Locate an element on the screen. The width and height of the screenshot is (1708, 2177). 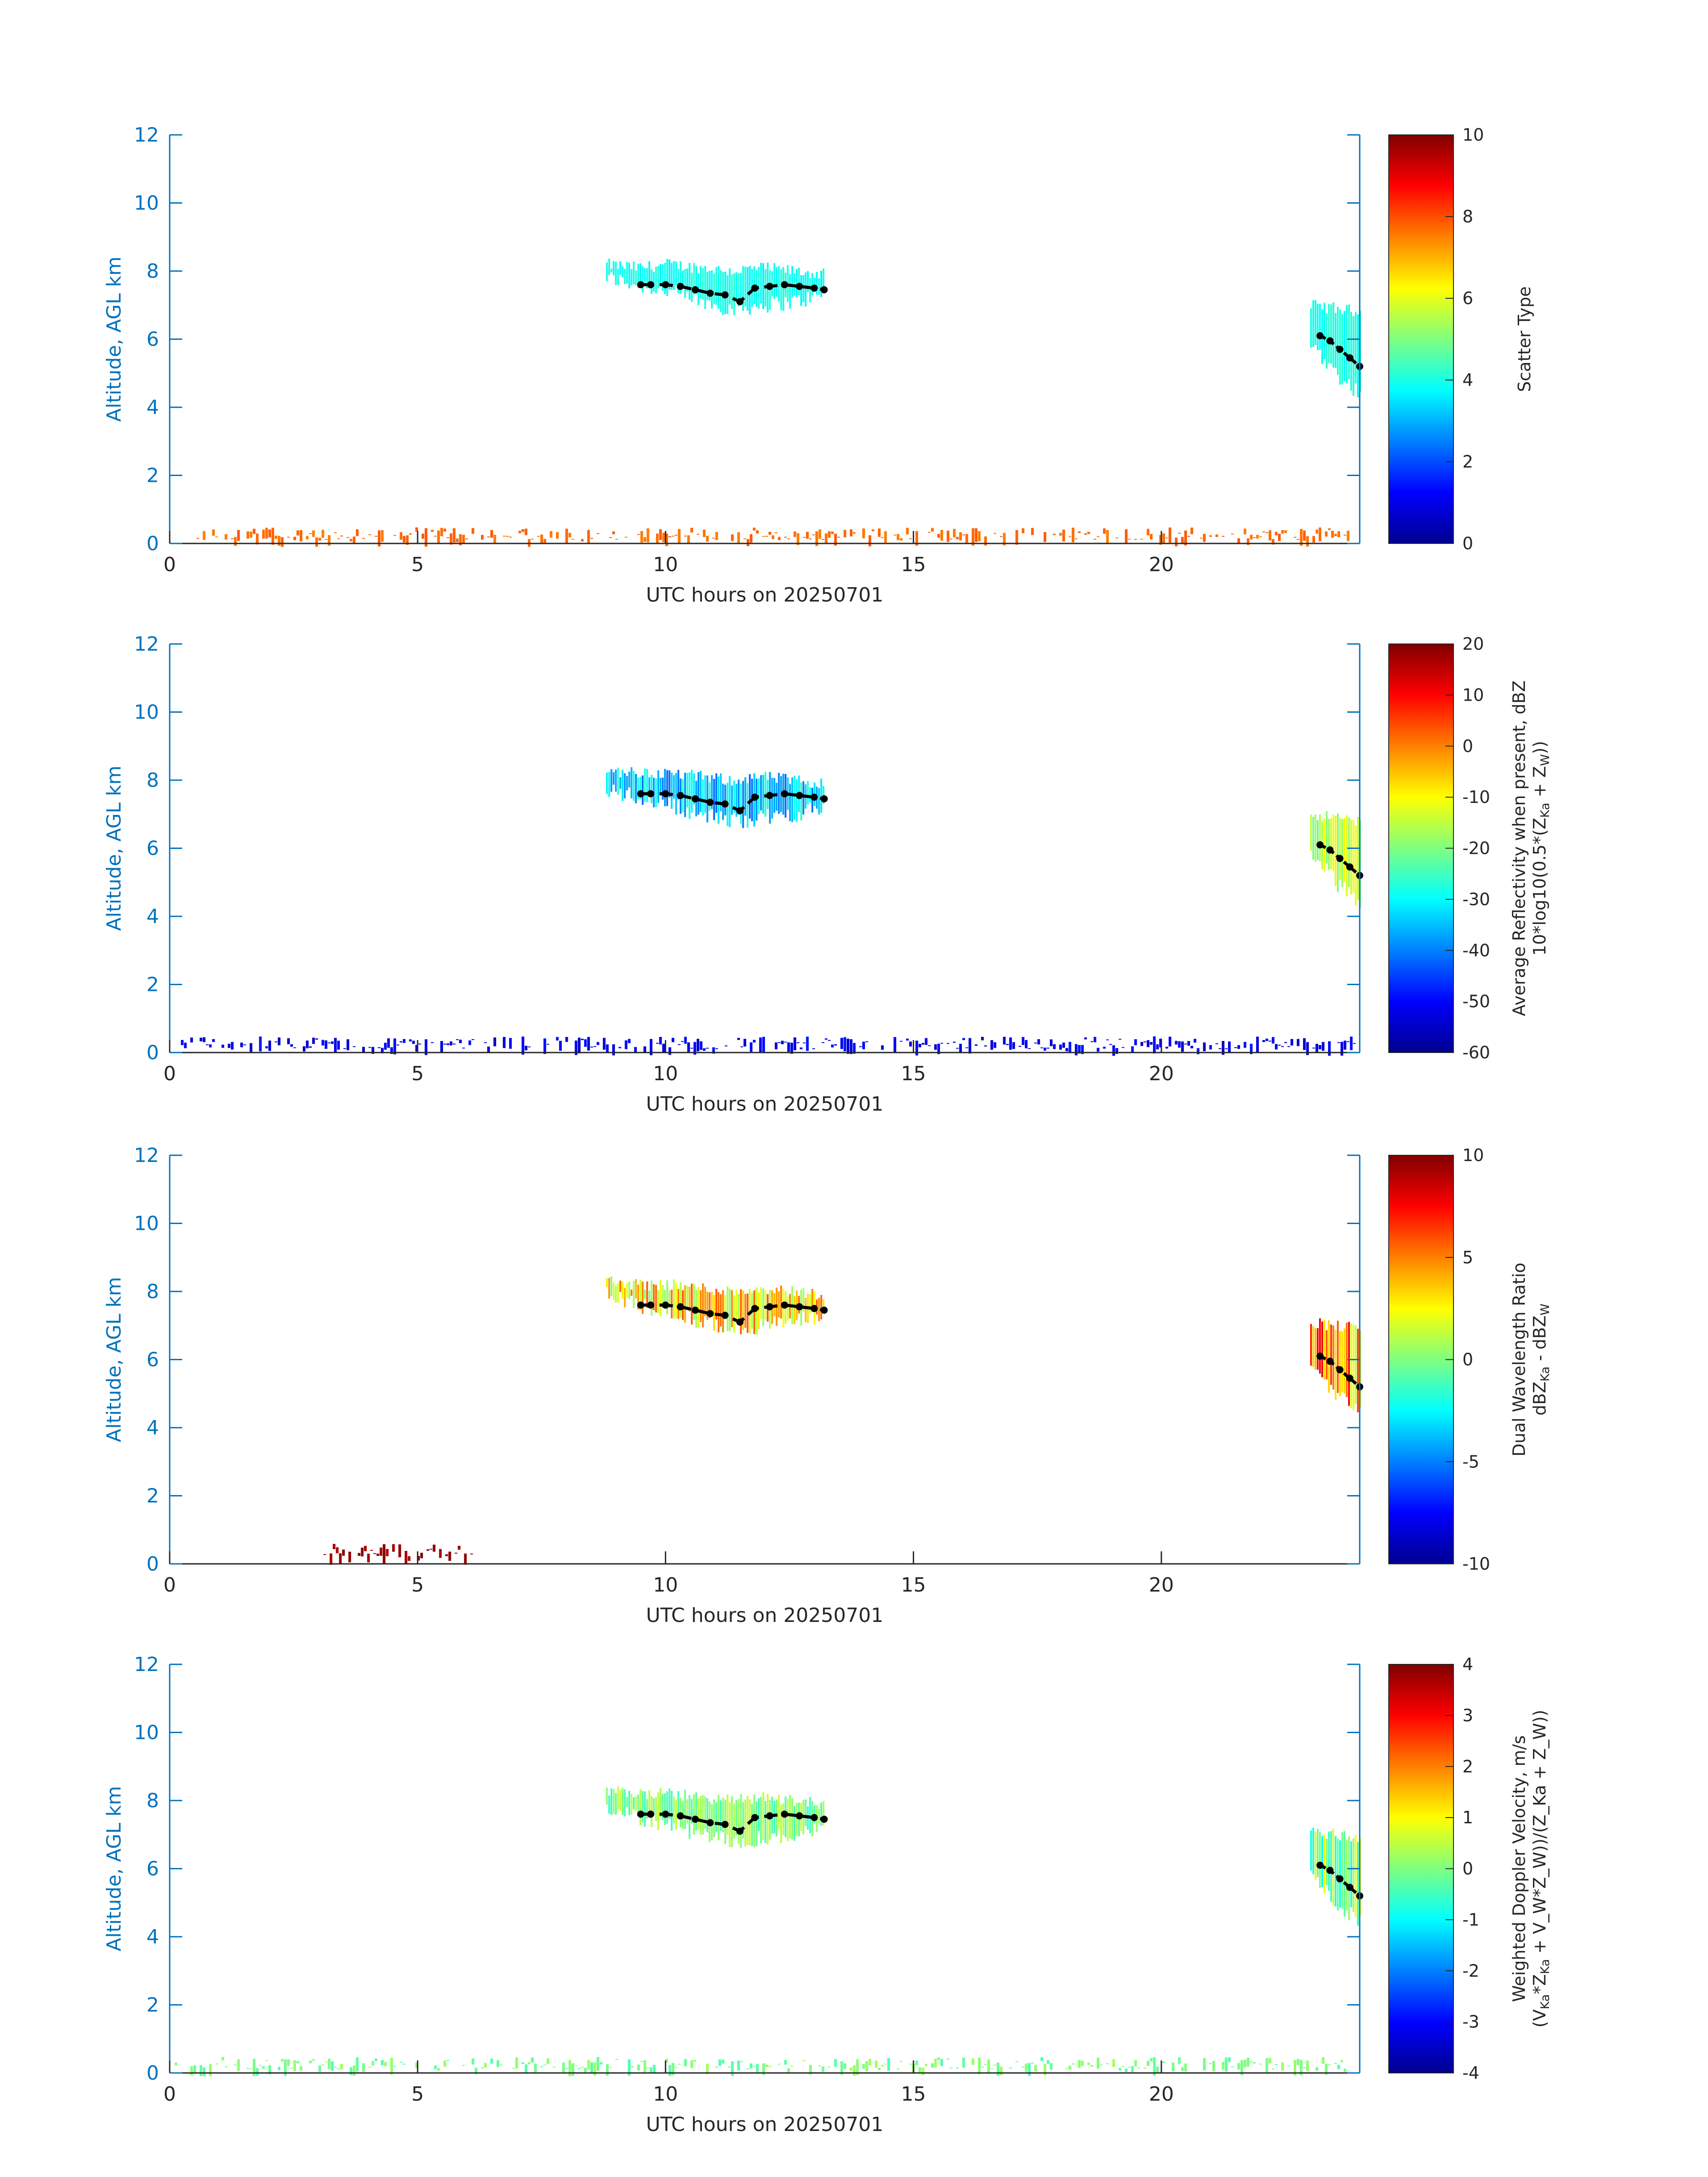
x-tick-label: 20 is located at coordinates (1161, 564).